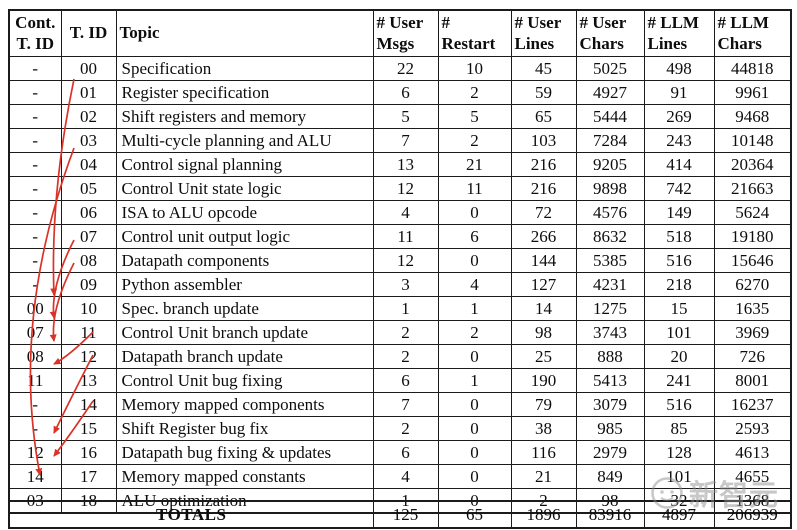 This screenshot has height=530, width=797. Describe the element at coordinates (610, 380) in the screenshot. I see `cell-user_chars: 5413` at that location.